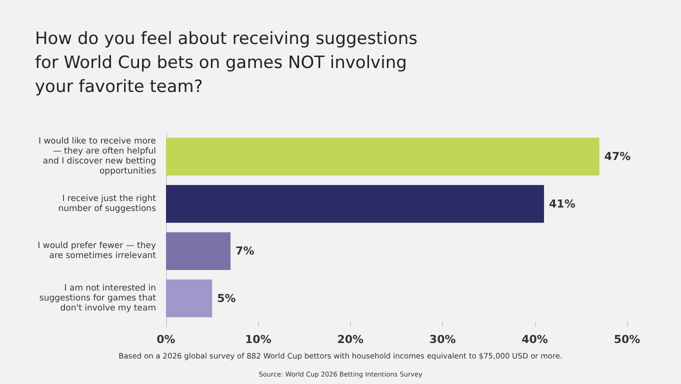 The image size is (681, 384). What do you see at coordinates (535, 339) in the screenshot?
I see `x-tick-label: 40%` at bounding box center [535, 339].